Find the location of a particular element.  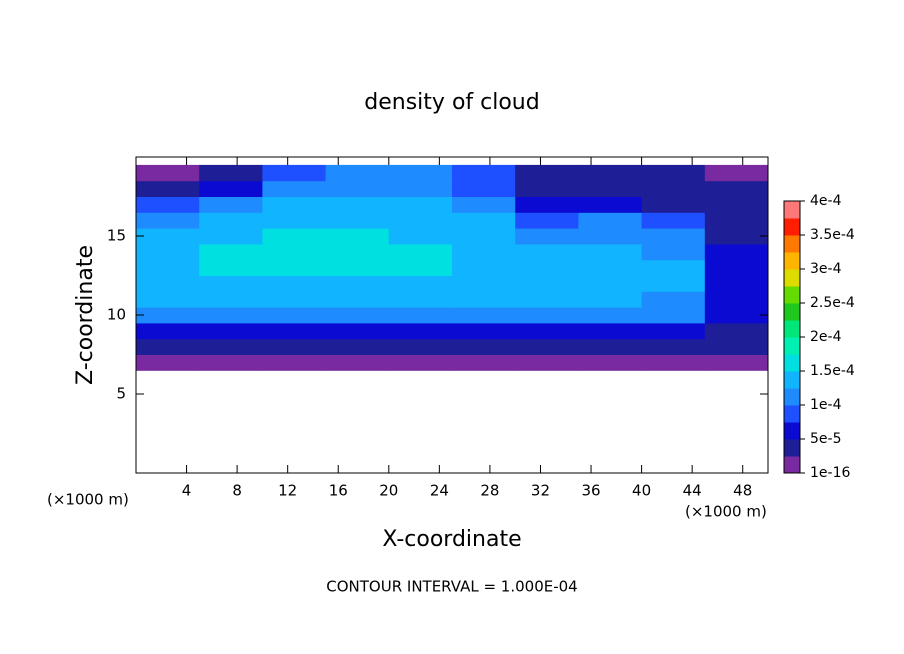

x-unit: (×1000 m) is located at coordinates (726, 512).